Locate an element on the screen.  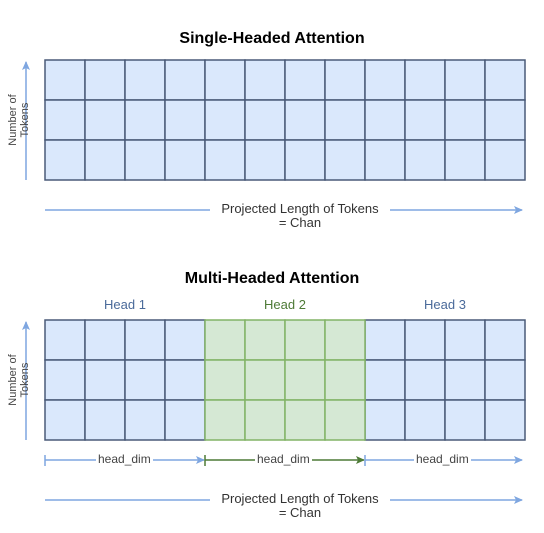
head1-dim-label: head_dim is located at coordinates (124, 459).